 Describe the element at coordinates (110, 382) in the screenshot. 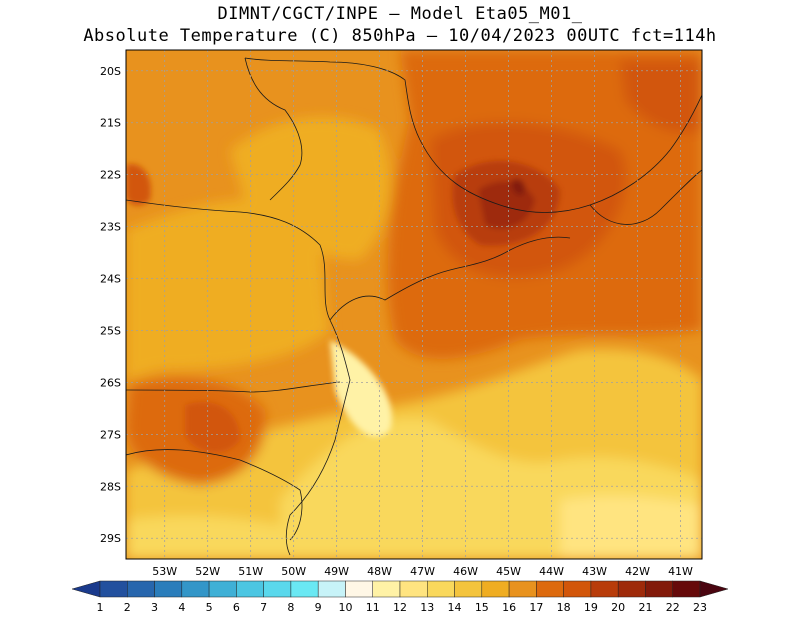

I see `lat-tick-label: 26S` at that location.